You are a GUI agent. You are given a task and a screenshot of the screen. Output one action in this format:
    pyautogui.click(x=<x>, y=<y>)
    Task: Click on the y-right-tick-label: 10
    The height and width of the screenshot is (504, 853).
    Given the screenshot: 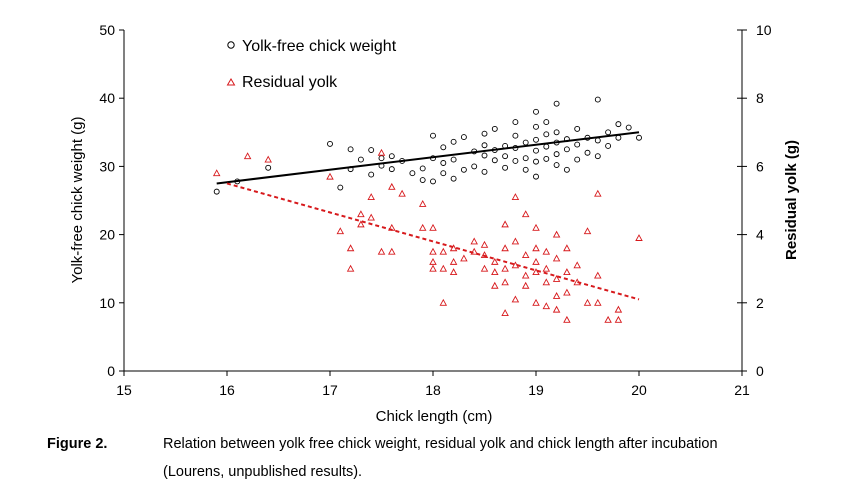 What is the action you would take?
    pyautogui.click(x=764, y=30)
    